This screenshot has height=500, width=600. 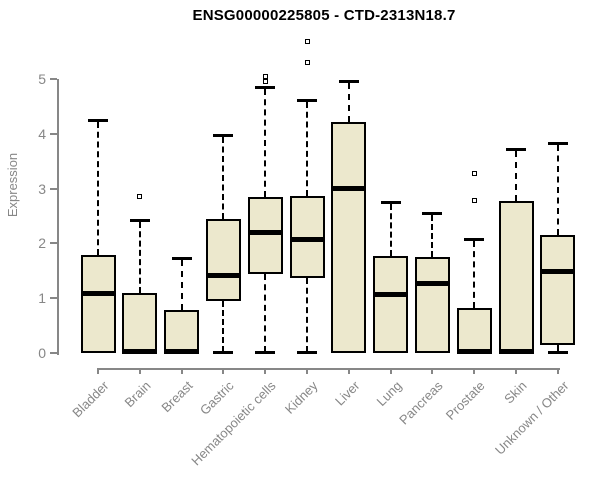 I want to click on y-tick-label: 4, so click(x=42, y=133).